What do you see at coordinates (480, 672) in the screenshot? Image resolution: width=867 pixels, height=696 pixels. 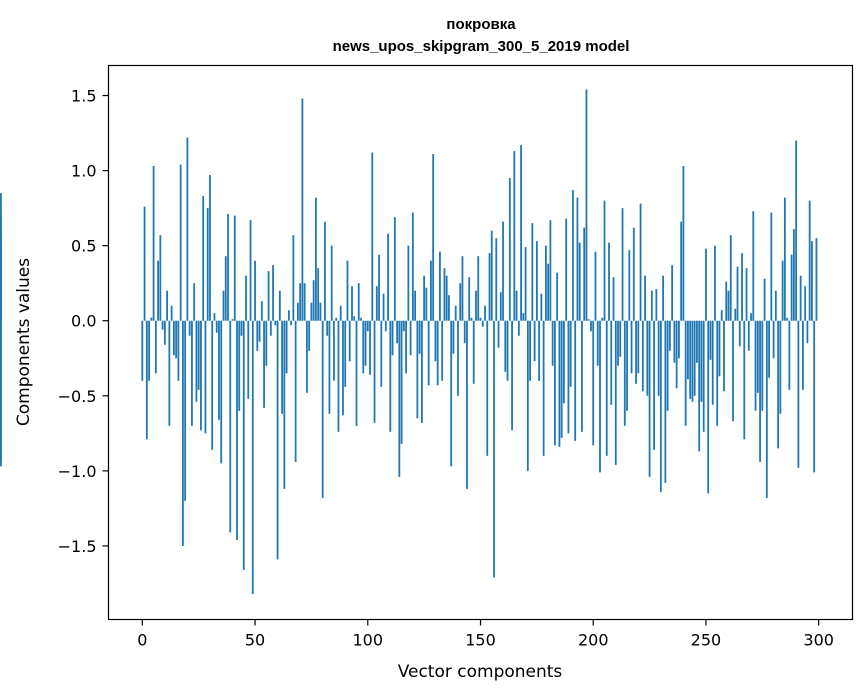 I see `x-axis-label: Vector components` at bounding box center [480, 672].